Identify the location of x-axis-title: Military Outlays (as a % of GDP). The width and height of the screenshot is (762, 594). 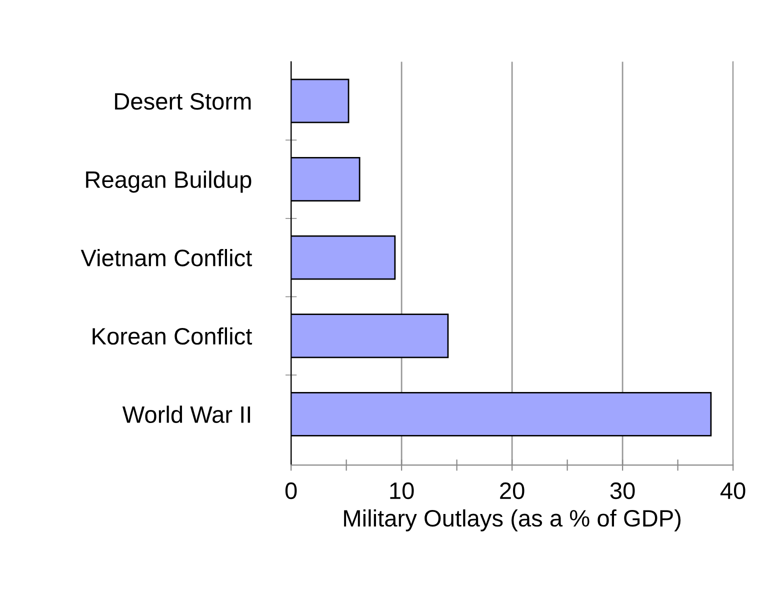
(512, 520).